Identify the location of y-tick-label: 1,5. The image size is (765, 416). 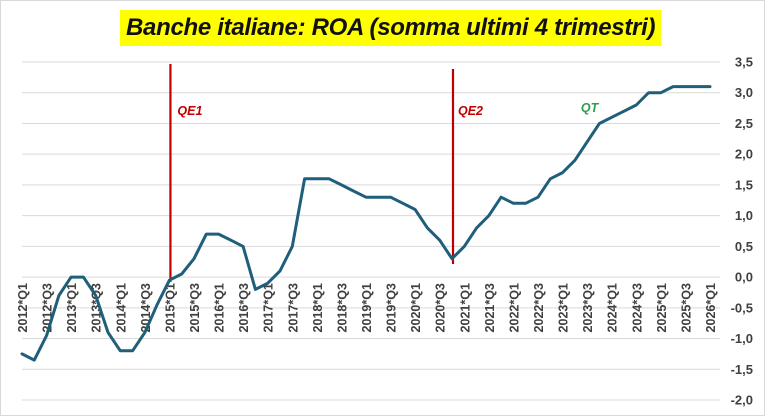
(744, 184).